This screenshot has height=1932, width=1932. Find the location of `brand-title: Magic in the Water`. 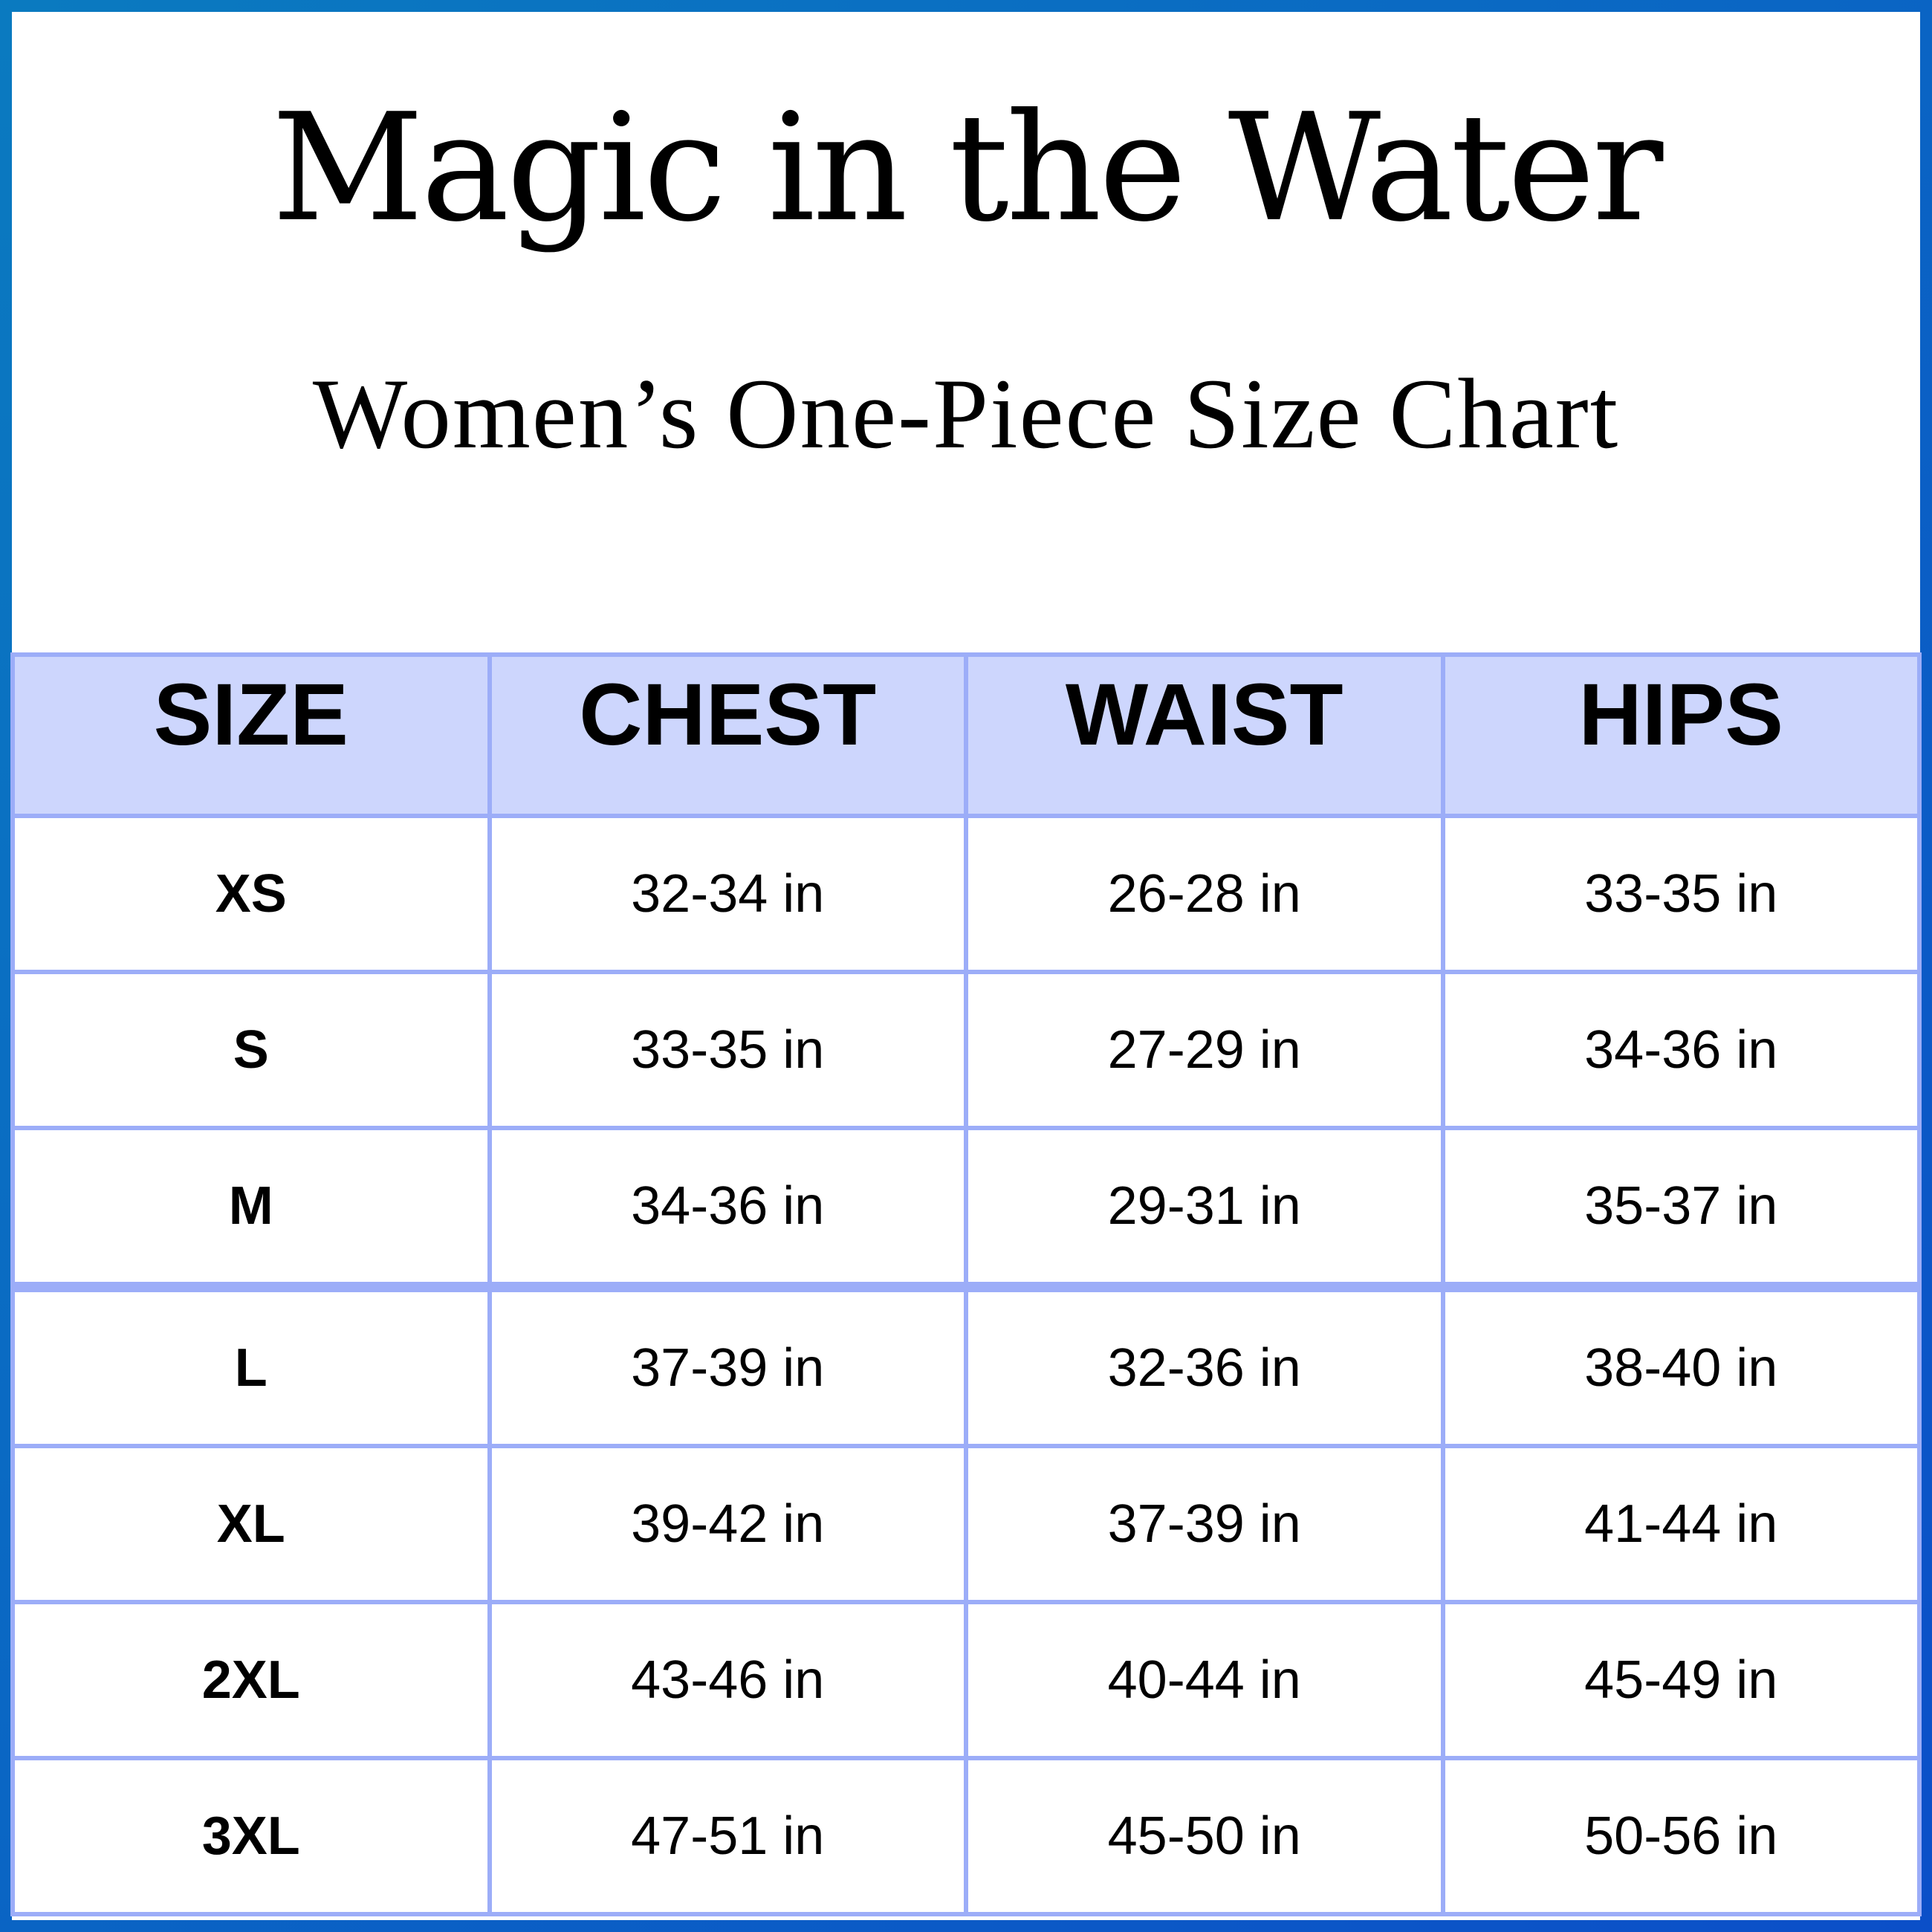

brand-title: Magic in the Water is located at coordinates (967, 168).